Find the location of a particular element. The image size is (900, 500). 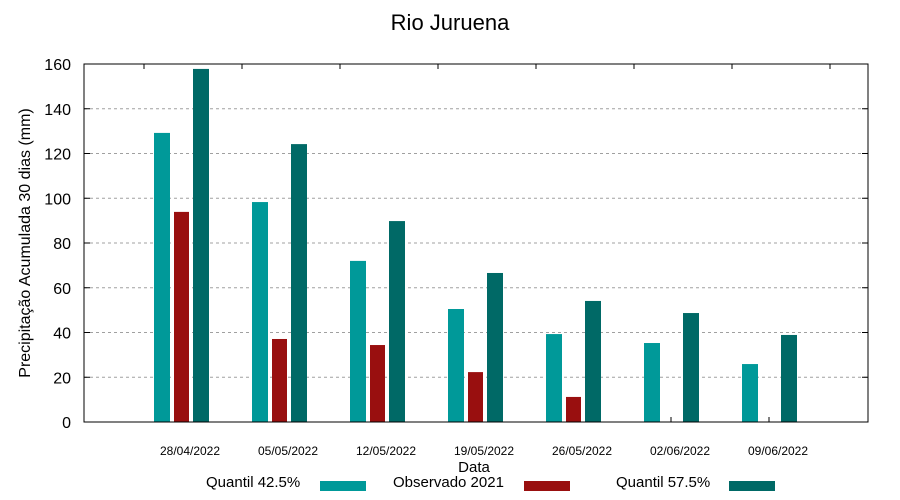

y-tick-label: 40 is located at coordinates (62, 334).